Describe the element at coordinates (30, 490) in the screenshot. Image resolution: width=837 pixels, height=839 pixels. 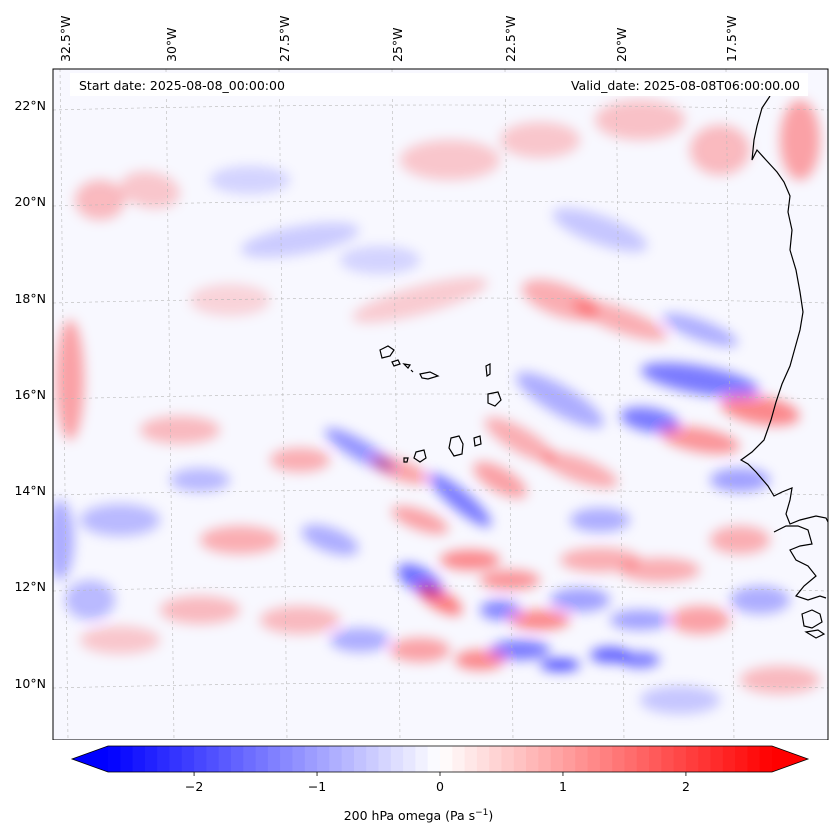
I see `latitude-label: 14°N` at that location.